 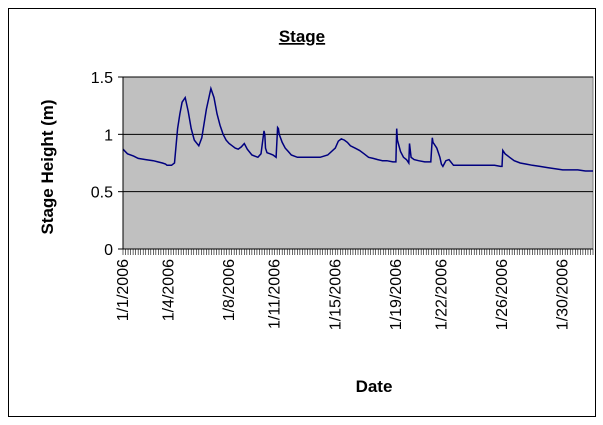 What do you see at coordinates (47, 166) in the screenshot?
I see `y-axis-title: Stage Height (m)` at bounding box center [47, 166].